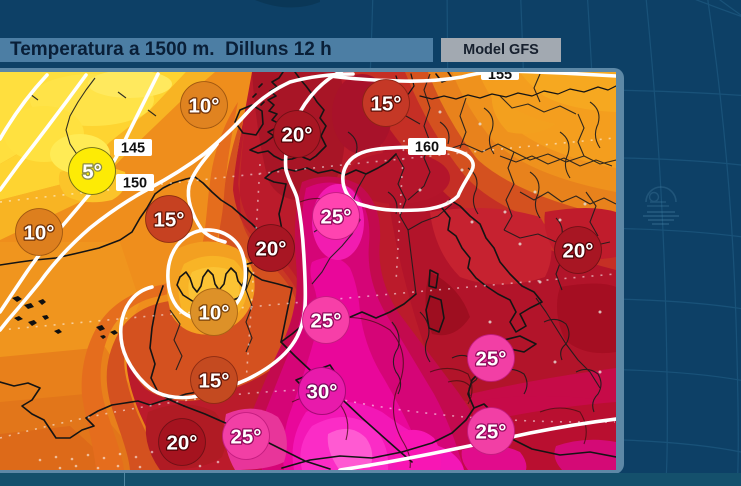 Image resolution: width=741 pixels, height=486 pixels. What do you see at coordinates (321, 392) in the screenshot?
I see `svg-text: 30°` at bounding box center [321, 392].